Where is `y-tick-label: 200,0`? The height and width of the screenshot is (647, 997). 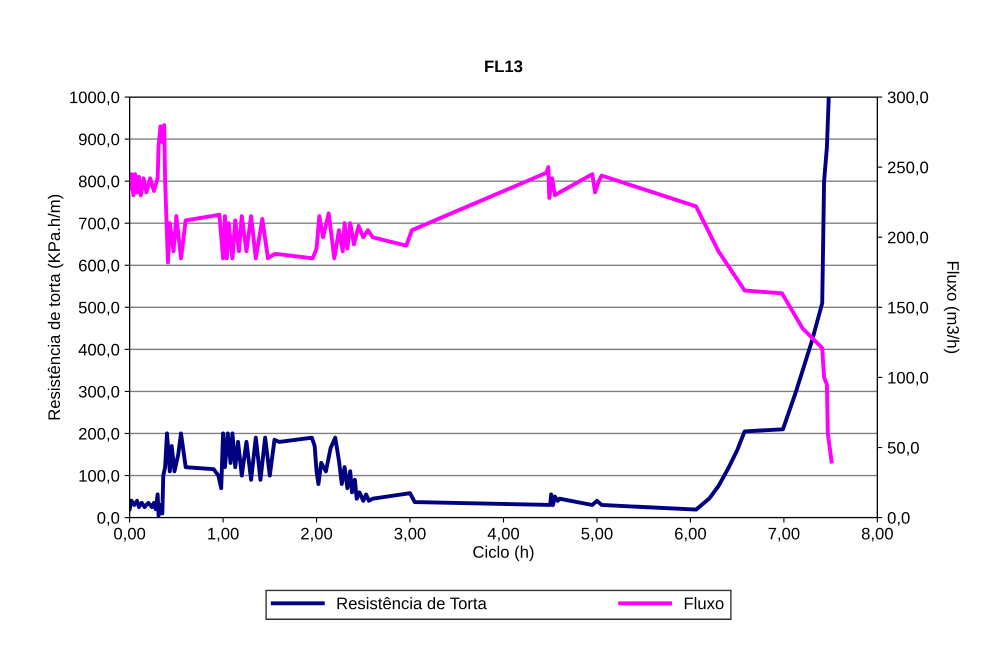 y-tick-label: 200,0 is located at coordinates (99, 435).